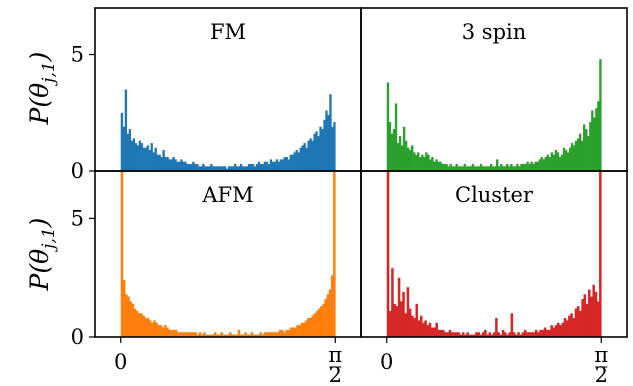 The width and height of the screenshot is (633, 386). I want to click on panel-title: 3 spin, so click(494, 32).